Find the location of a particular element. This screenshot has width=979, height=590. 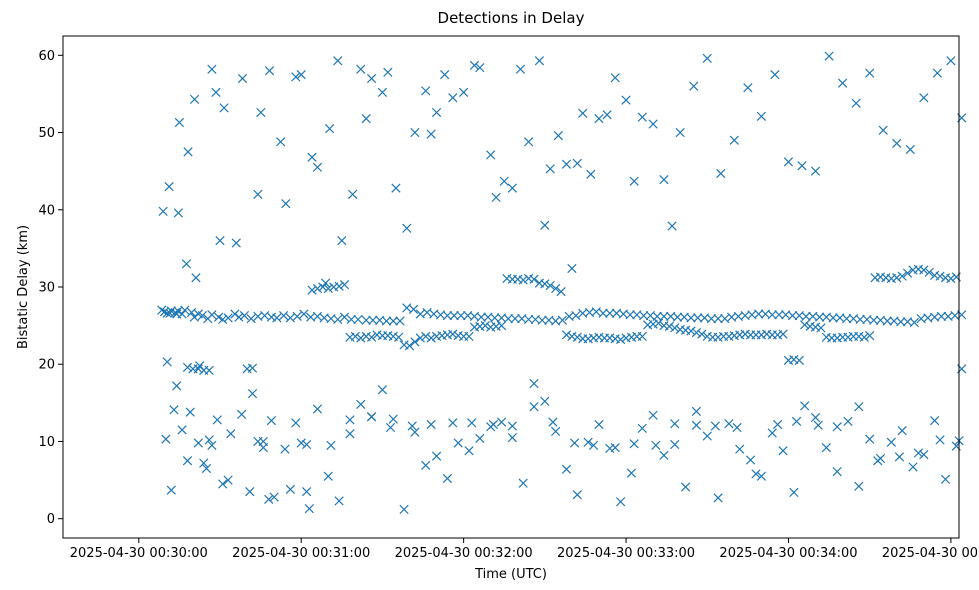

x-axis-label: Time (UTC) is located at coordinates (510, 574).